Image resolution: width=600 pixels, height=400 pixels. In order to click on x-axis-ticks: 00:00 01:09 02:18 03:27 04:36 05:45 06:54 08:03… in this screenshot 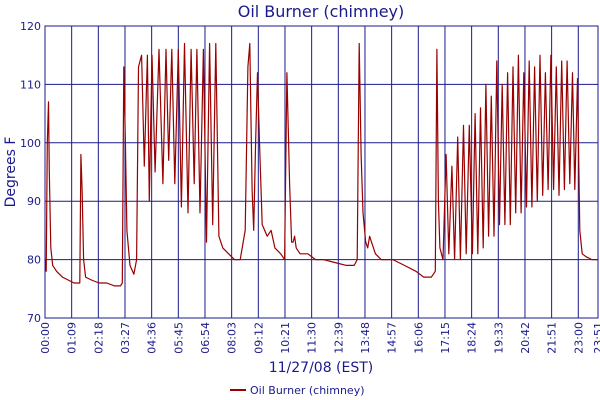, I will do `click(319, 338)`.